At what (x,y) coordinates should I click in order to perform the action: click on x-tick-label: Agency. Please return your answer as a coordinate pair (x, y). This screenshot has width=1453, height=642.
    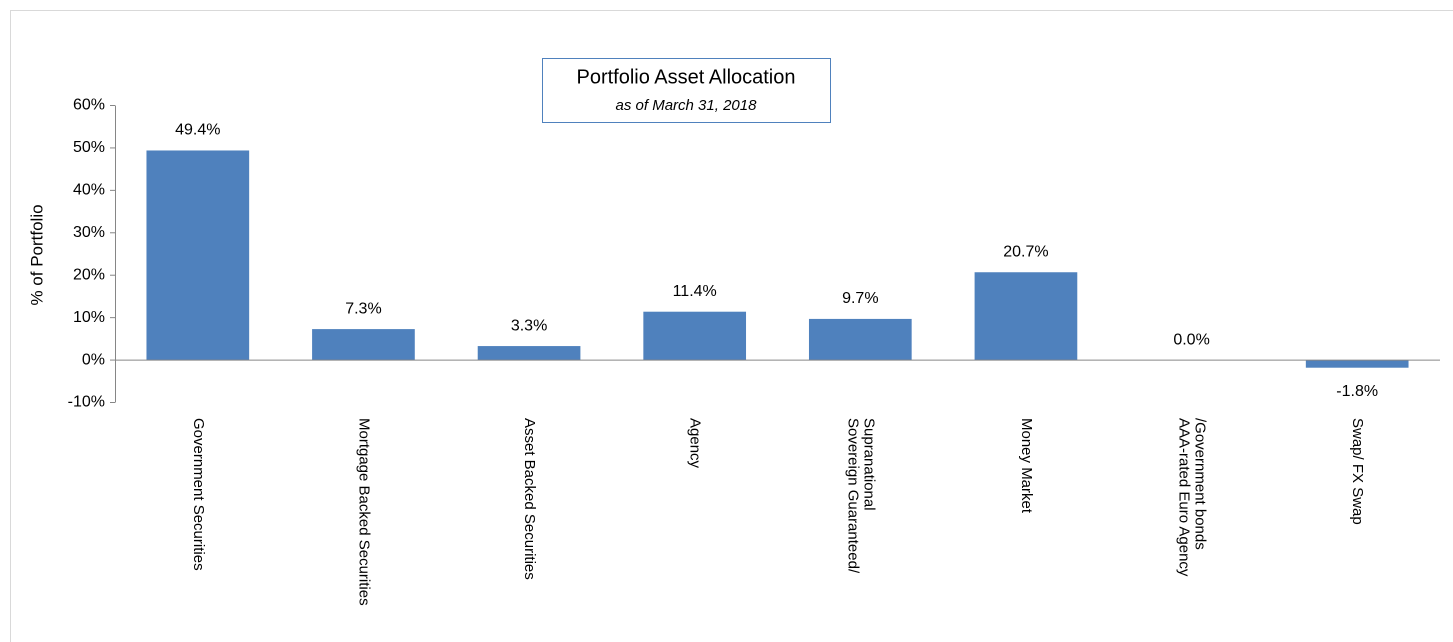
    Looking at the image, I should click on (695, 443).